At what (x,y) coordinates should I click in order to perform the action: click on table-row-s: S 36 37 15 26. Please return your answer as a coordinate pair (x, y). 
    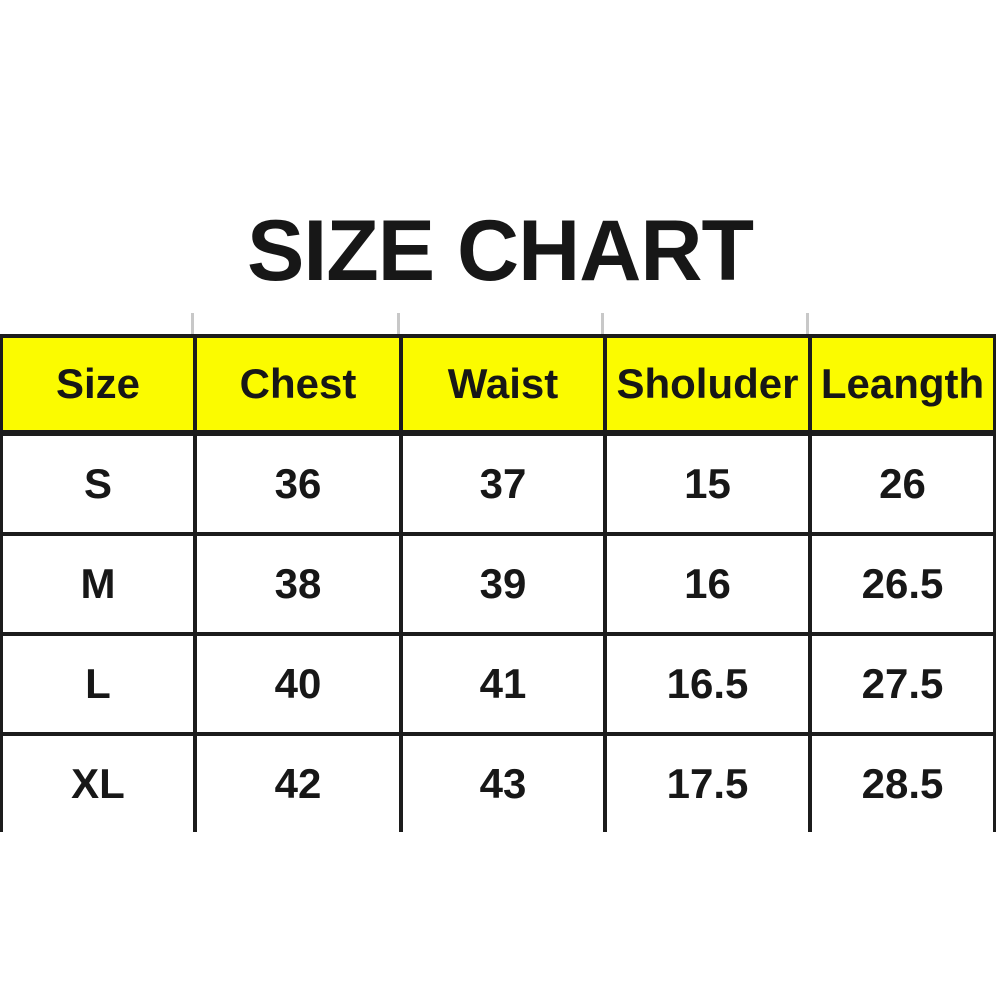
    Looking at the image, I should click on (498, 486).